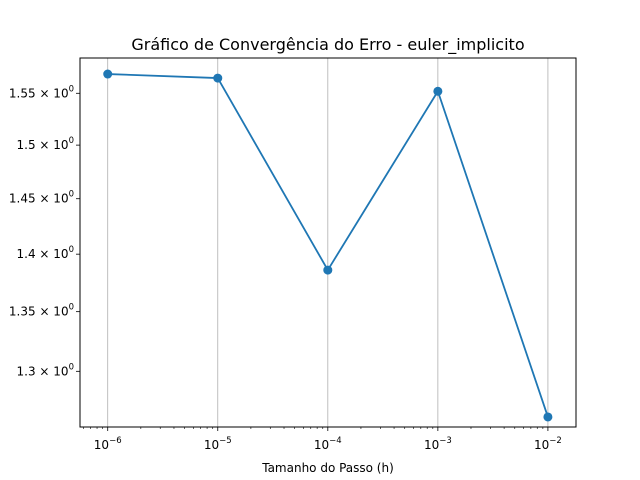 This screenshot has height=480, width=640. Describe the element at coordinates (327, 468) in the screenshot. I see `x-axis-label: Tamanho do Passo (h)` at that location.